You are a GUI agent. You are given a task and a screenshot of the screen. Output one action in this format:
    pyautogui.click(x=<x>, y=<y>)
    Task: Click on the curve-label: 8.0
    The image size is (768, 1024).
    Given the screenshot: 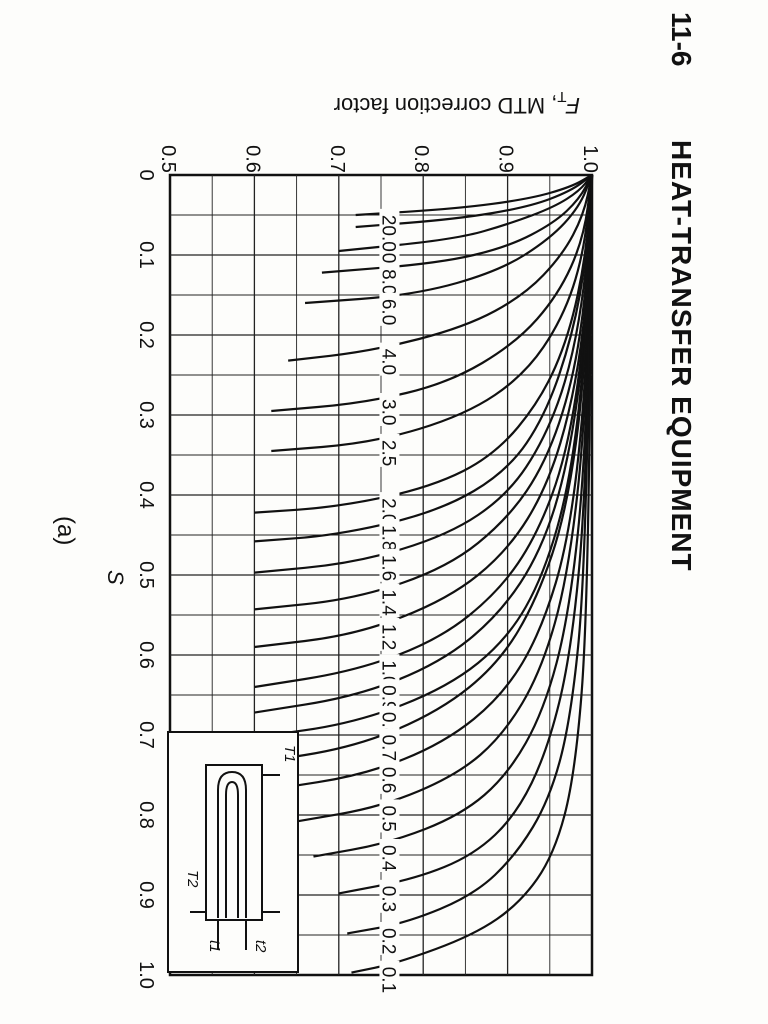 What is the action you would take?
    pyautogui.click(x=387, y=282)
    